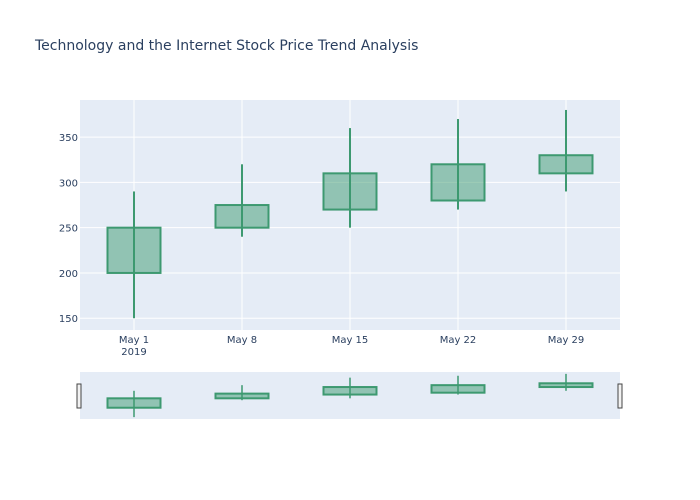 The width and height of the screenshot is (700, 500). Describe the element at coordinates (242, 340) in the screenshot. I see `x-tick-label: May 8` at that location.